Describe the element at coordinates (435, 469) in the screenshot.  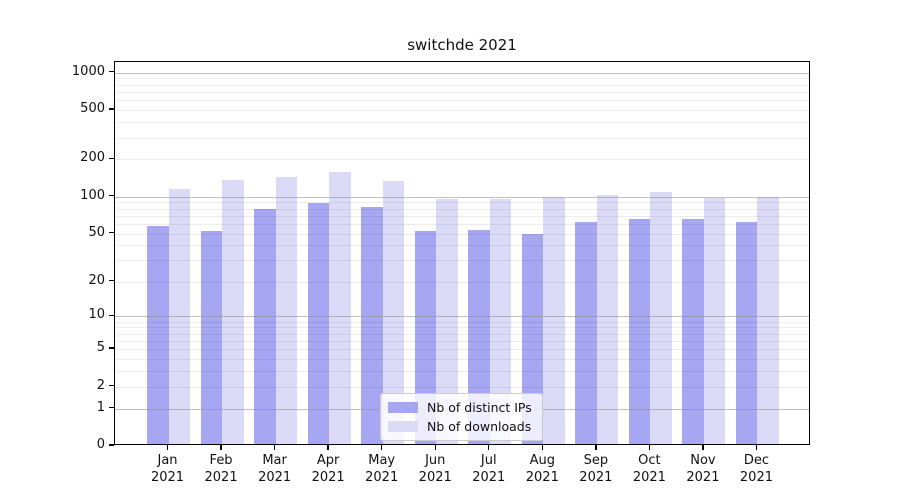
I see `x-tick-label-jun: Jun 2021` at that location.